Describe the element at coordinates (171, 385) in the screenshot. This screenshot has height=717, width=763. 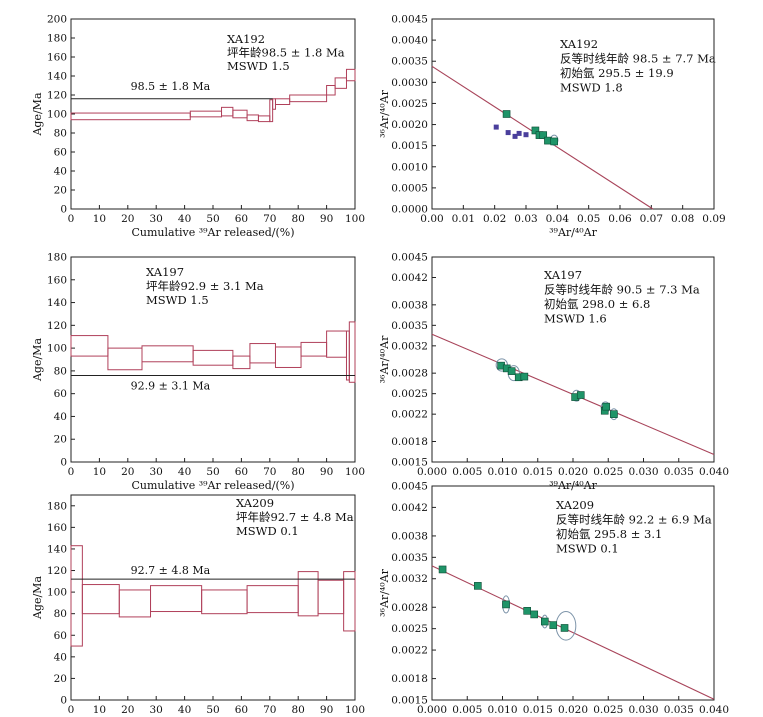
I see `plateau-age-label: 92.9 ± 3.1 Ma` at that location.